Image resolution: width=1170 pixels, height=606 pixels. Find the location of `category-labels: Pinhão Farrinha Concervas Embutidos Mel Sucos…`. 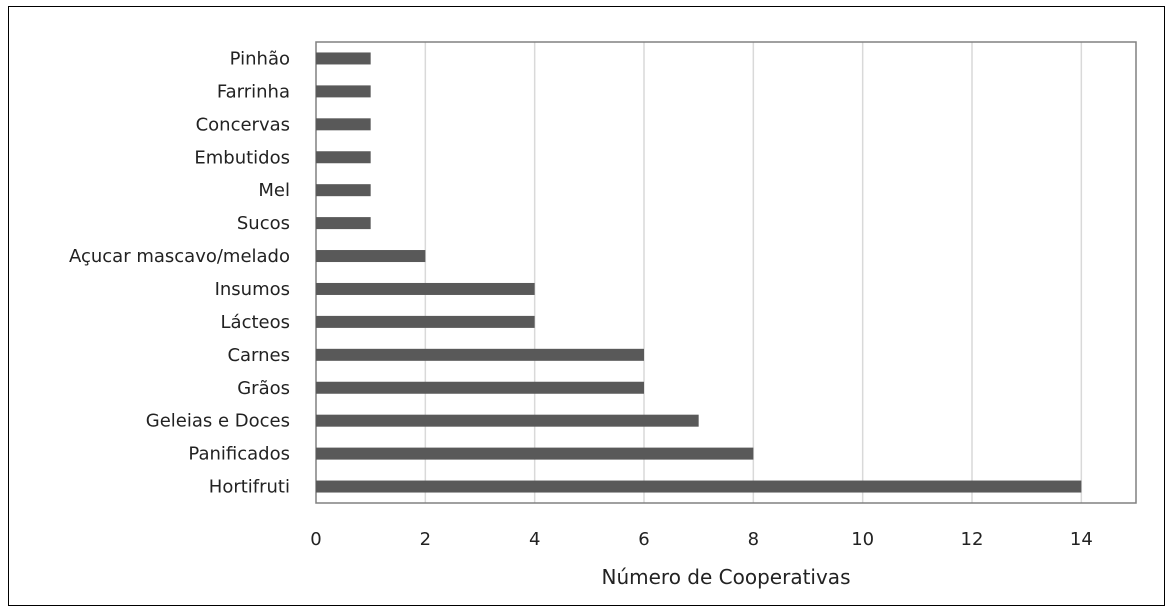

category-labels: Pinhão Farrinha Concervas Embutidos Mel Sucos… is located at coordinates (179, 272).